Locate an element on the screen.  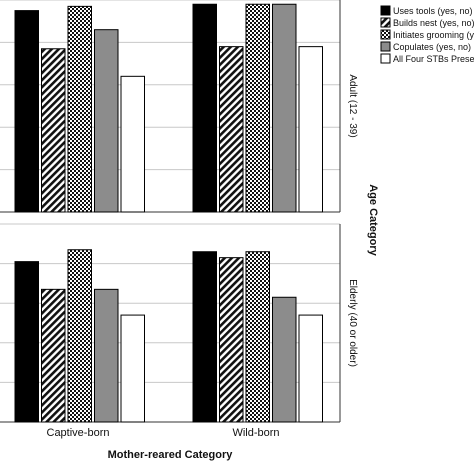
row-category-title: Age Category is located at coordinates (373, 220).